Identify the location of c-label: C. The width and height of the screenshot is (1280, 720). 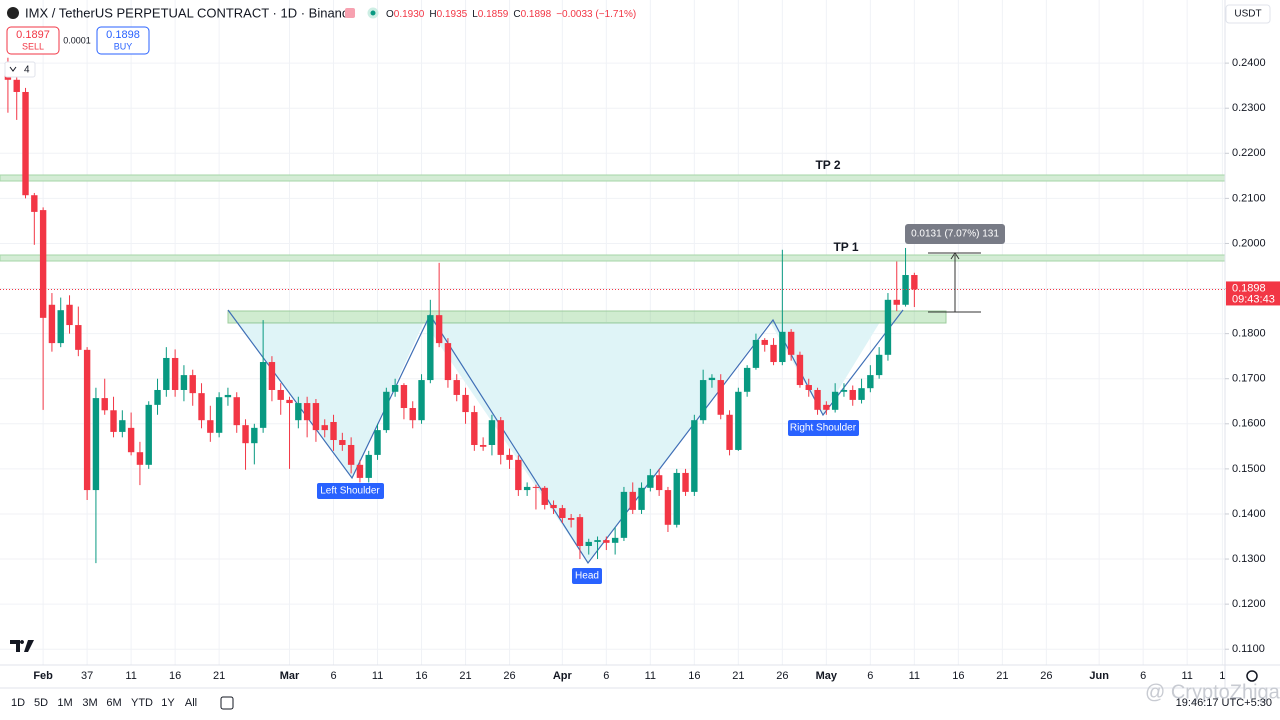
(516, 14).